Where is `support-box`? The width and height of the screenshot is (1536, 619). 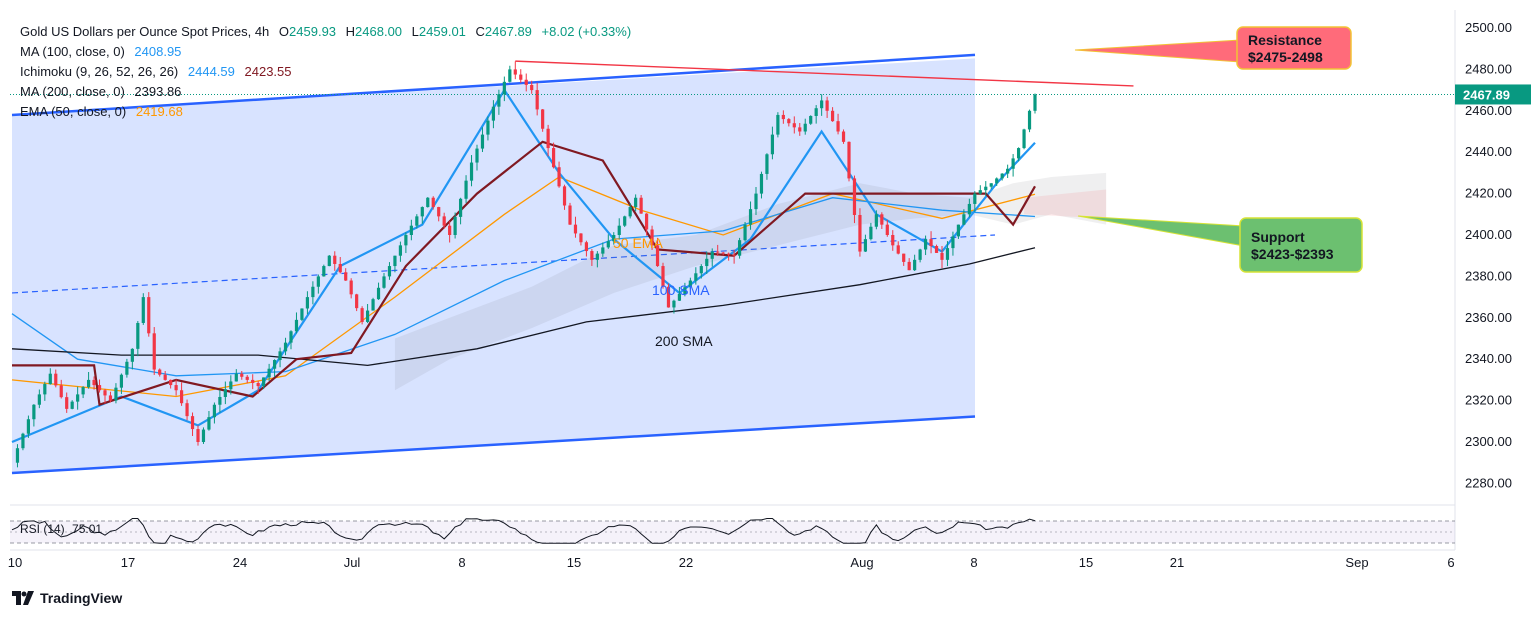
support-box is located at coordinates (1301, 245).